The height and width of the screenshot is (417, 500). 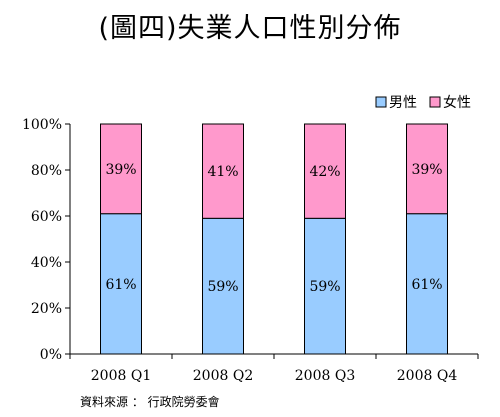 I want to click on y-tick-label: 100%, so click(x=42, y=125).